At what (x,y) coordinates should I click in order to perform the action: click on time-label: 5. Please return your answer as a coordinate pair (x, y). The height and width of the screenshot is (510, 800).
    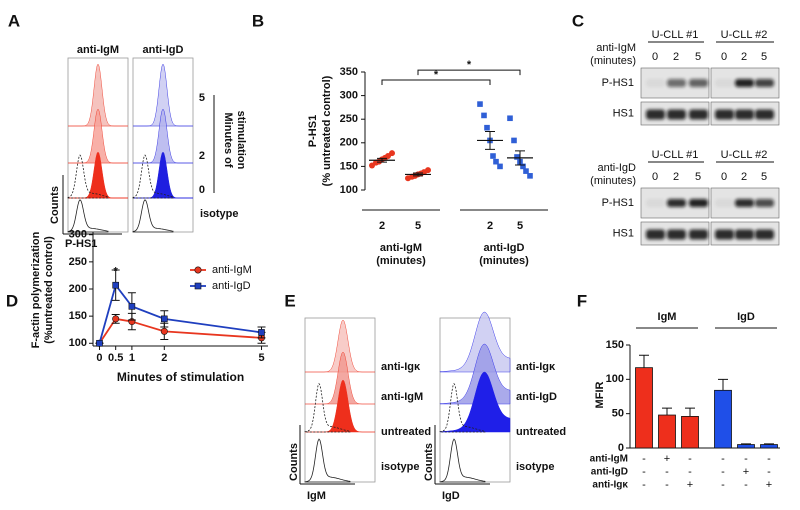
    Looking at the image, I should click on (202, 98).